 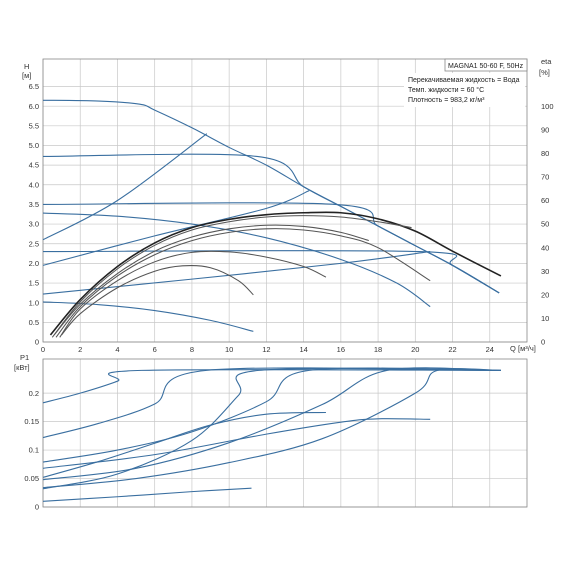 I want to click on flow-tick-label: 10, so click(x=229, y=349).